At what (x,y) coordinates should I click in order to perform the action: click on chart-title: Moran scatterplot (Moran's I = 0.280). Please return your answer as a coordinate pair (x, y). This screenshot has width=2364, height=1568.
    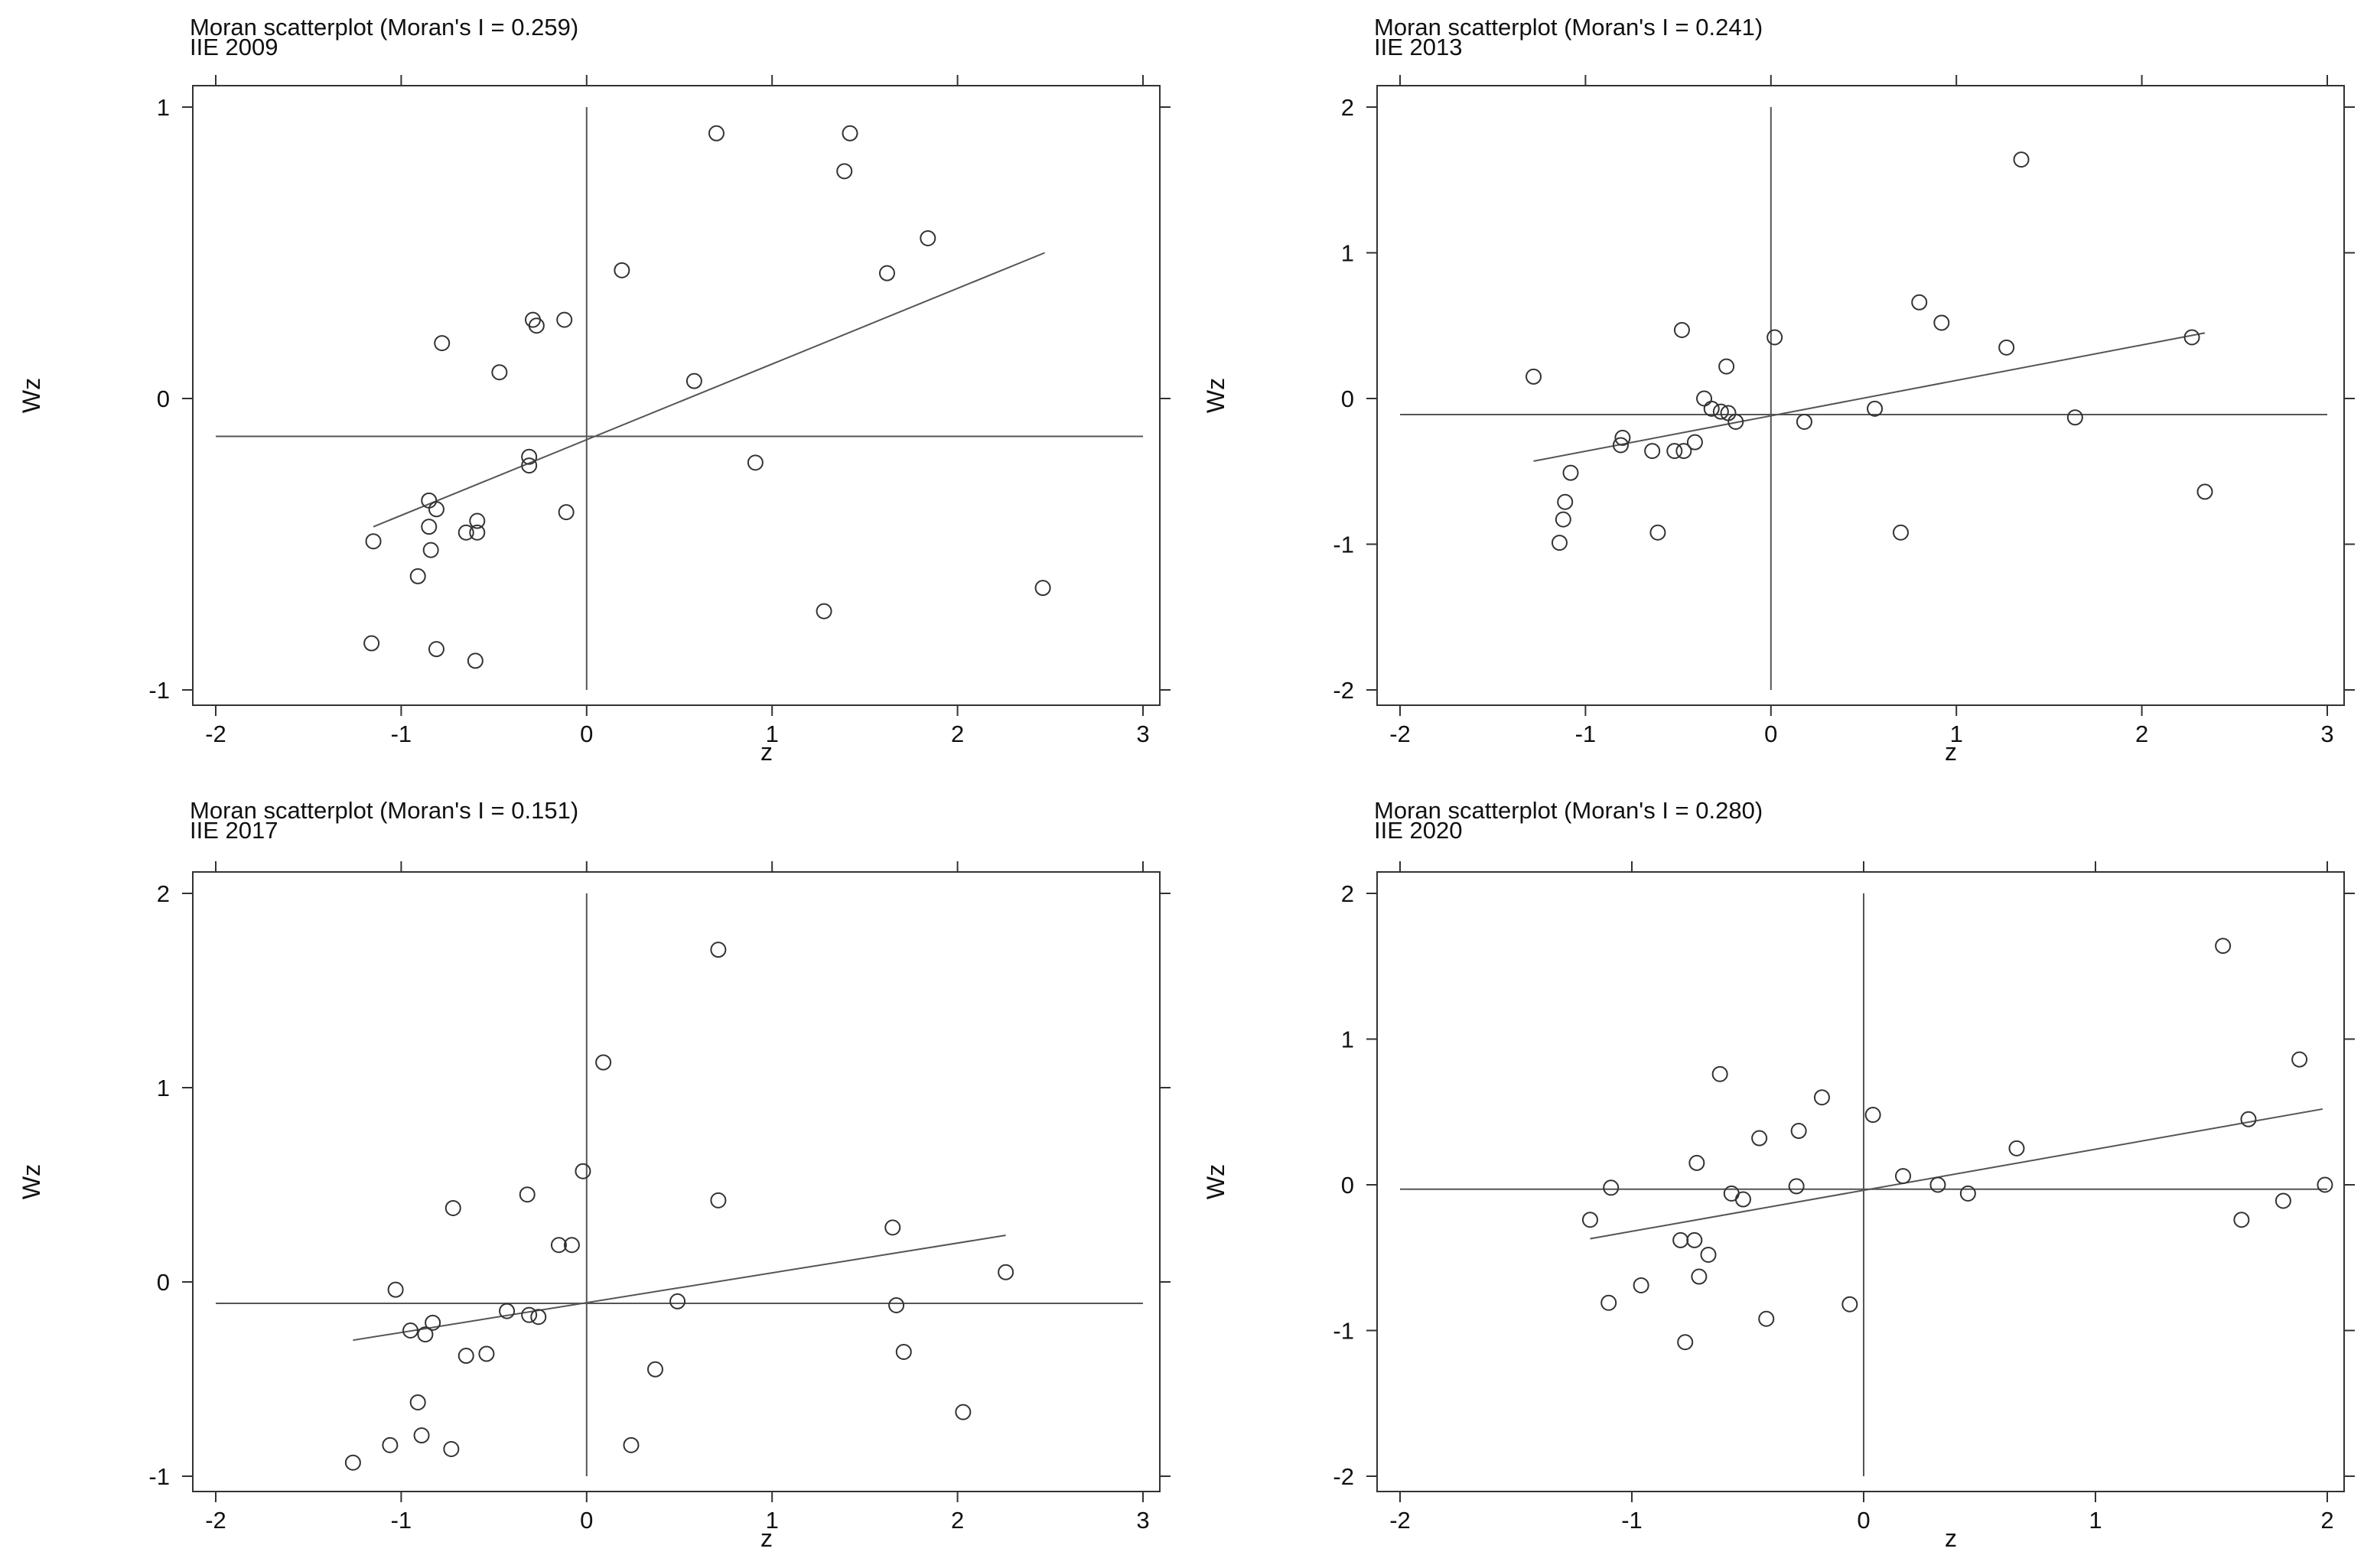
    Looking at the image, I should click on (1569, 811).